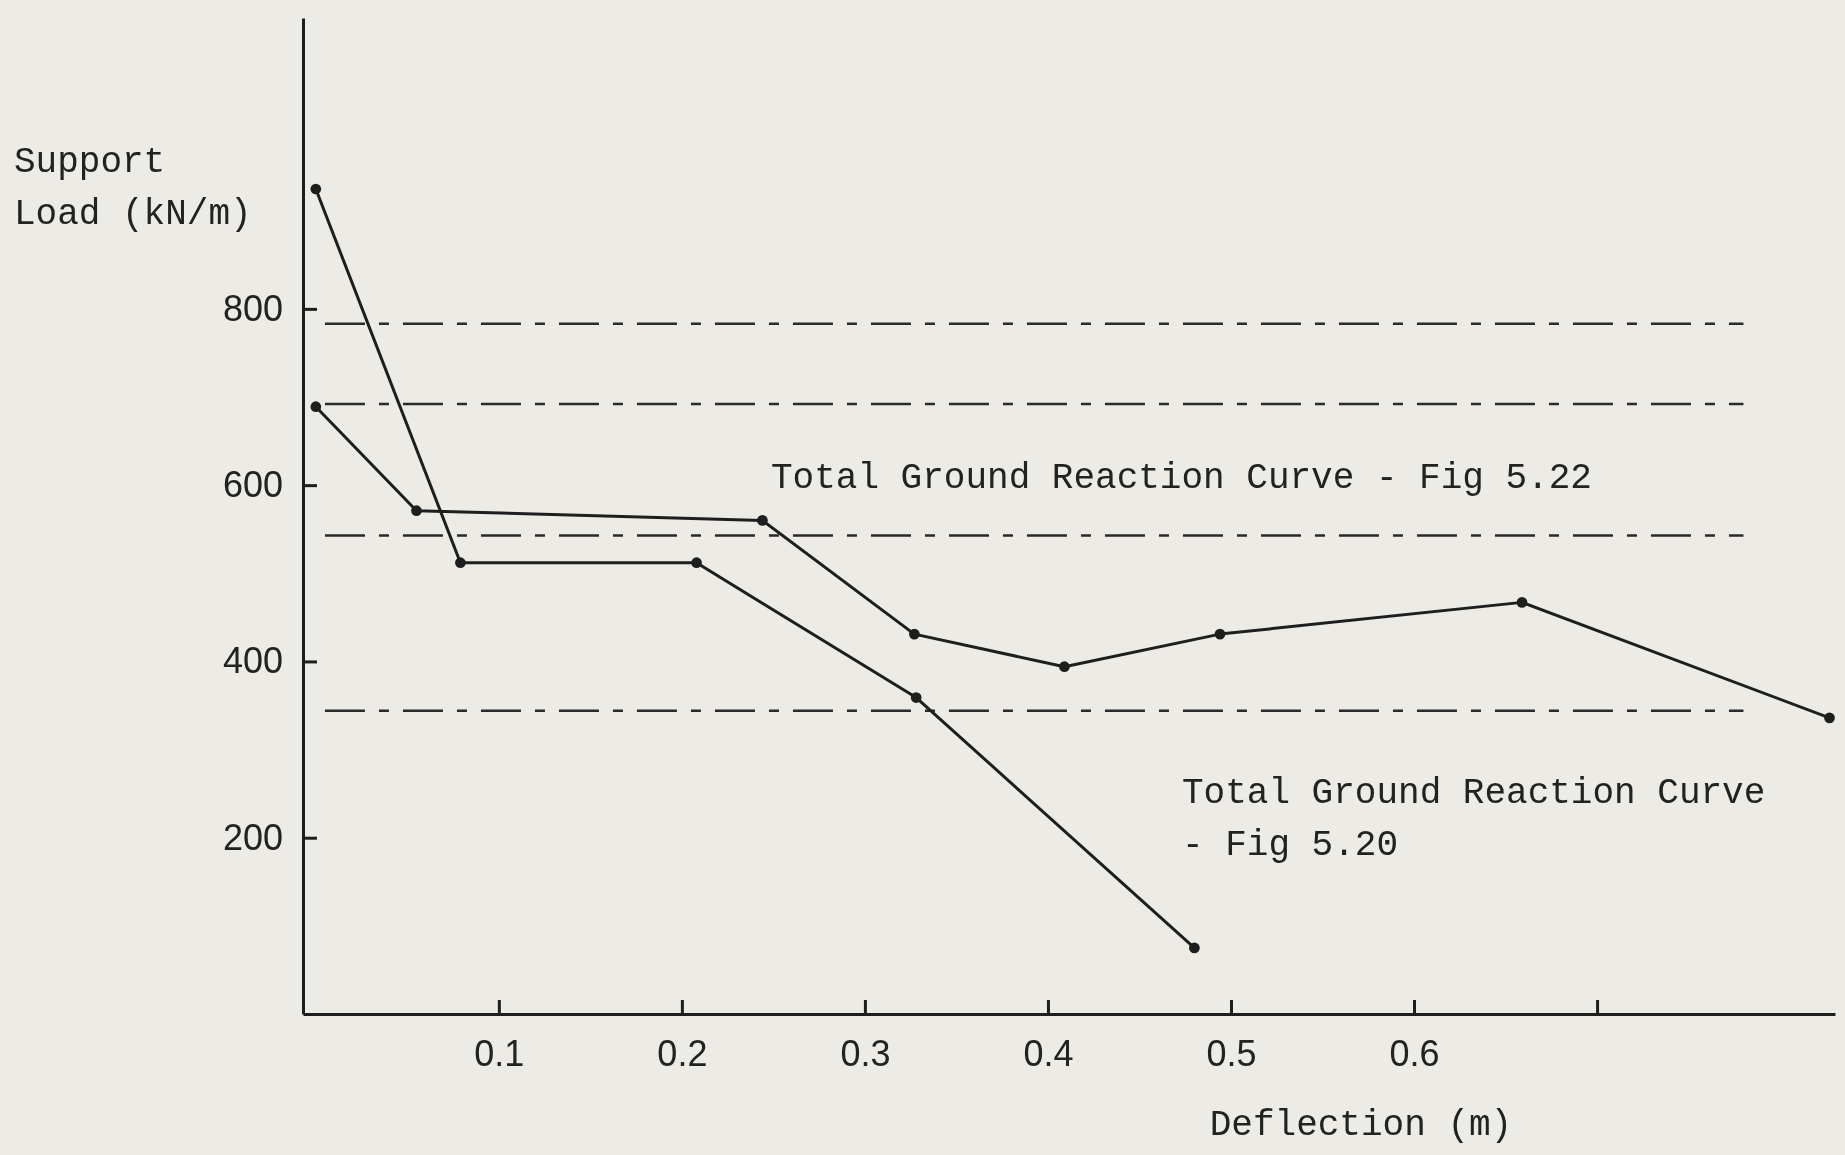 The height and width of the screenshot is (1155, 1845). Describe the element at coordinates (499, 1053) in the screenshot. I see `x-tick-label: 0.1` at that location.